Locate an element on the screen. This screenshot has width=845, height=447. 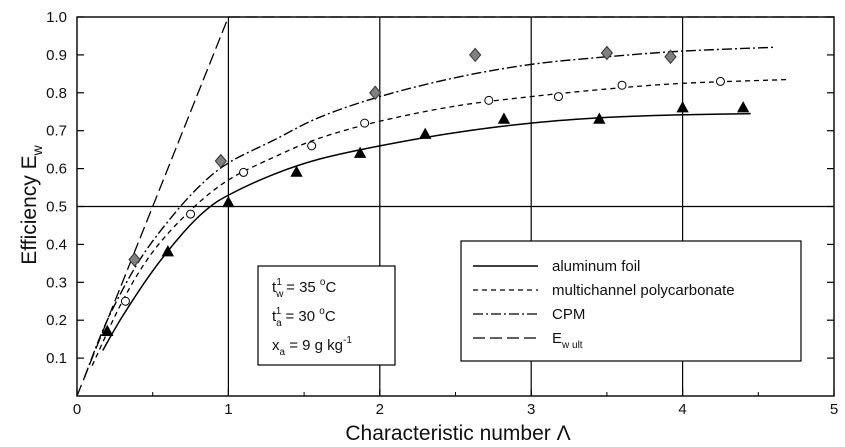
y-tick-label: 0.3 is located at coordinates (56, 282).